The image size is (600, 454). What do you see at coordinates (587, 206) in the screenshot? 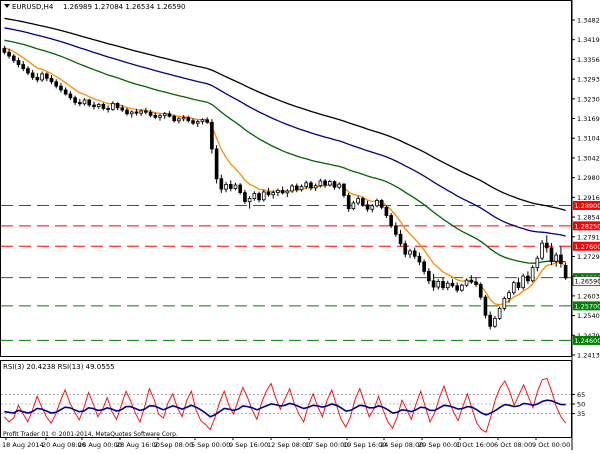
I see `level-label: 1.28900` at bounding box center [587, 206].